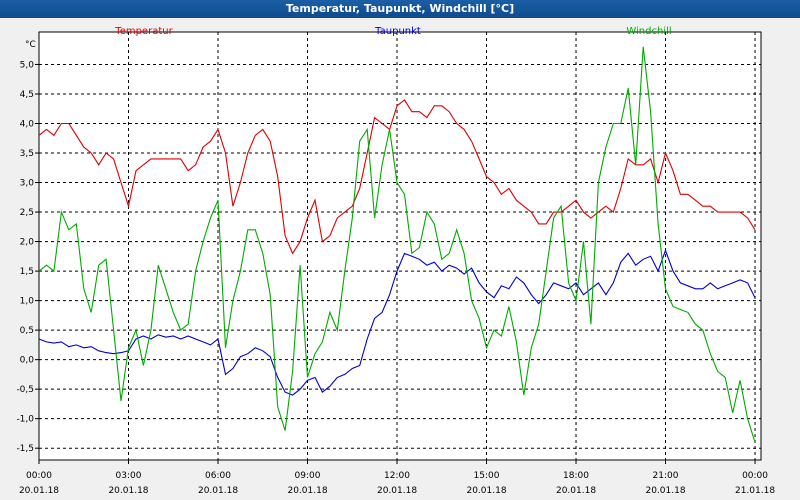 This screenshot has width=800, height=500. I want to click on y-tick-label: 5,0, so click(27, 65).